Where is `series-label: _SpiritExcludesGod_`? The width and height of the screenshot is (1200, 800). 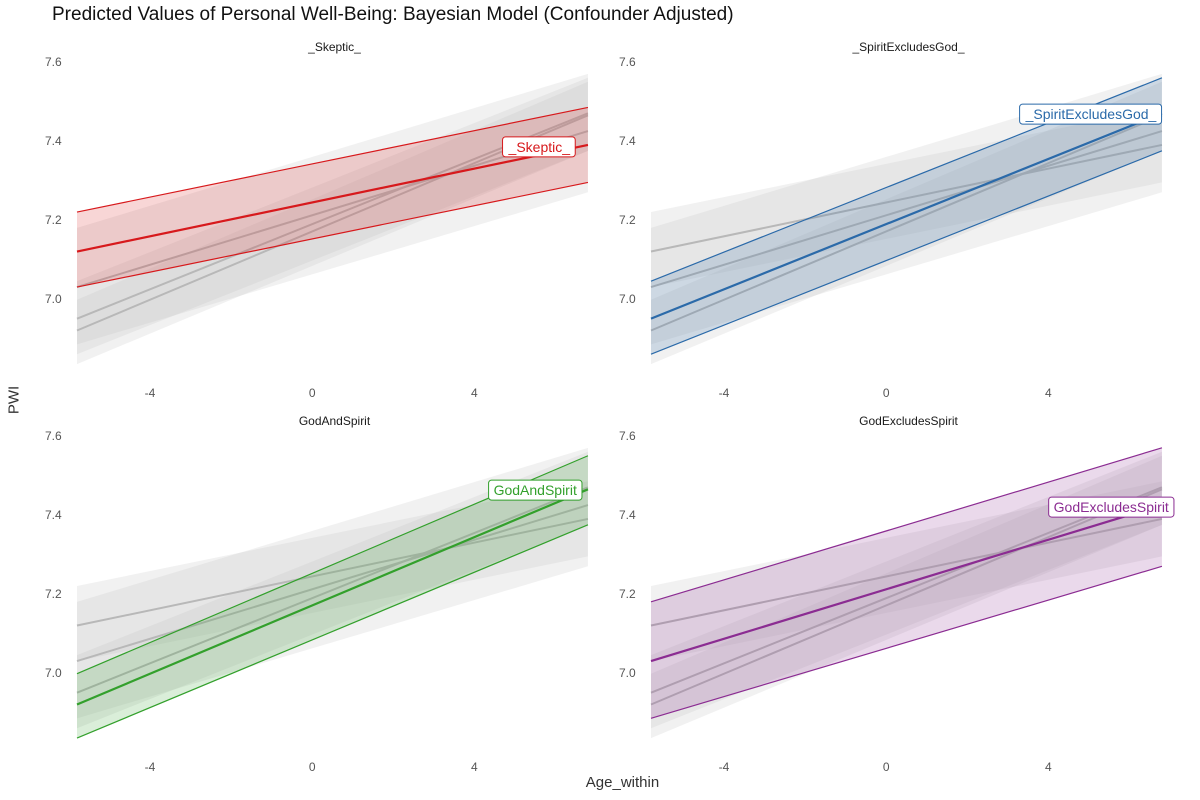 series-label: _SpiritExcludesGod_ is located at coordinates (1091, 114).